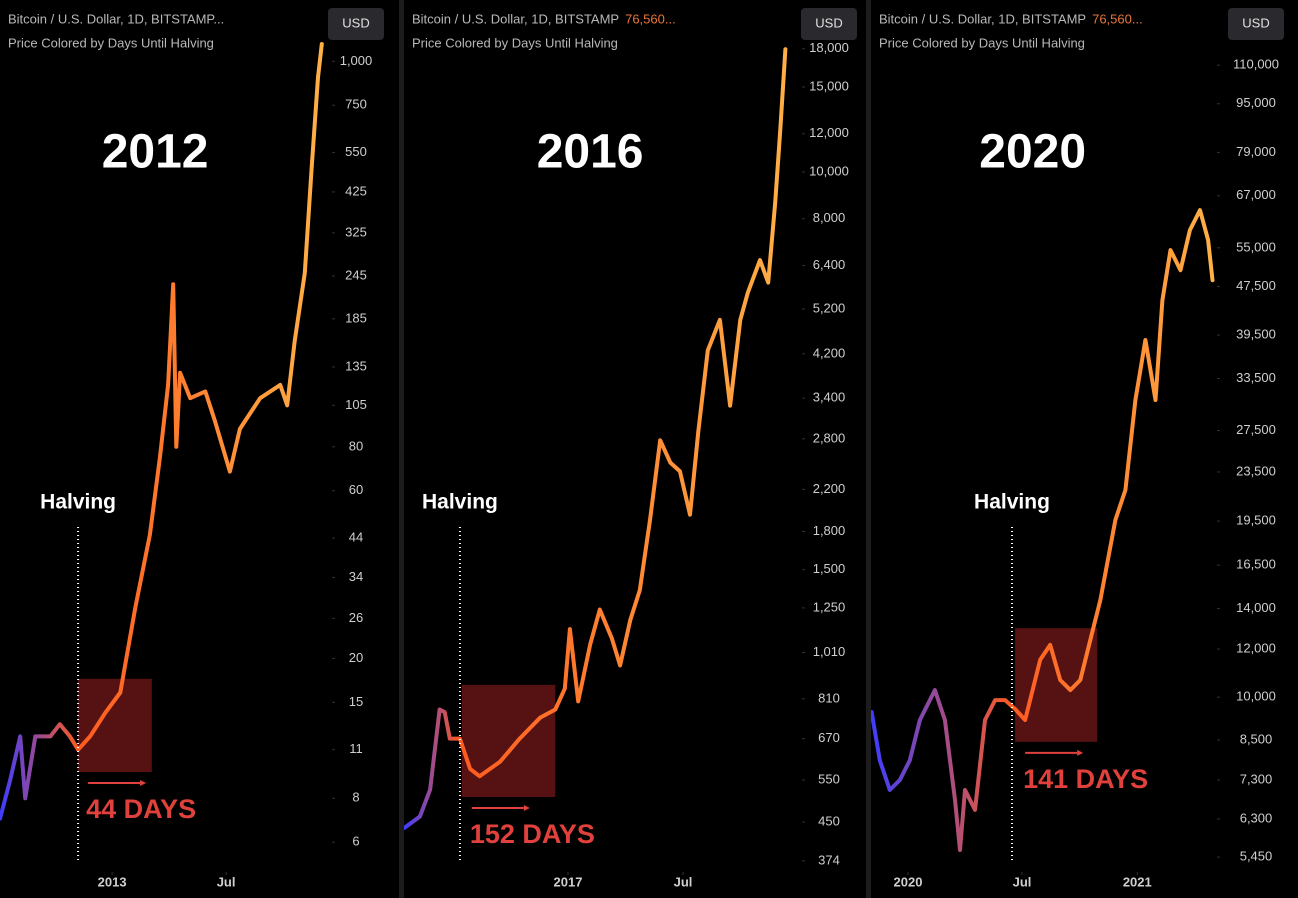 This screenshot has width=1298, height=898. I want to click on y-tick-label: 1,000, so click(356, 60).